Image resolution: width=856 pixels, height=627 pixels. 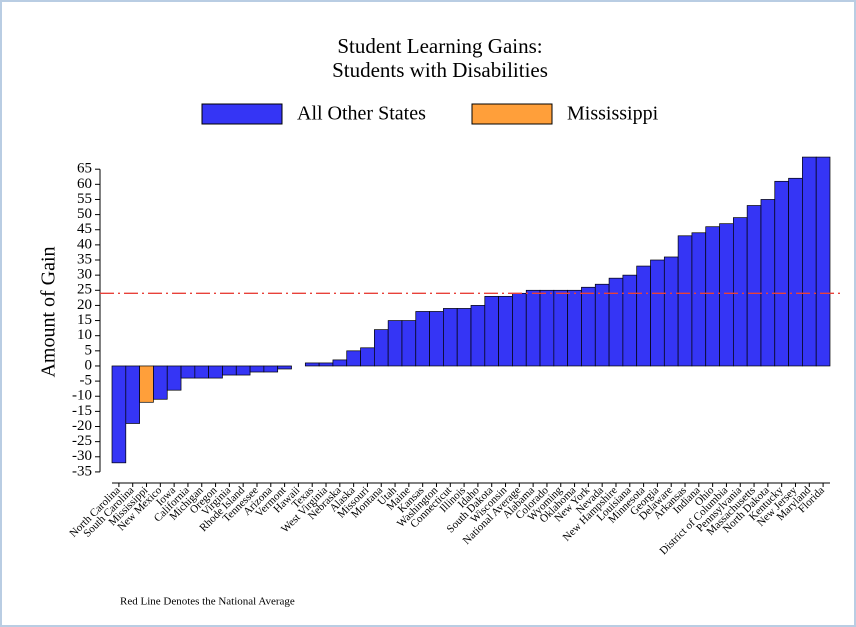 I want to click on y-tick-label: 35, so click(x=84, y=259).